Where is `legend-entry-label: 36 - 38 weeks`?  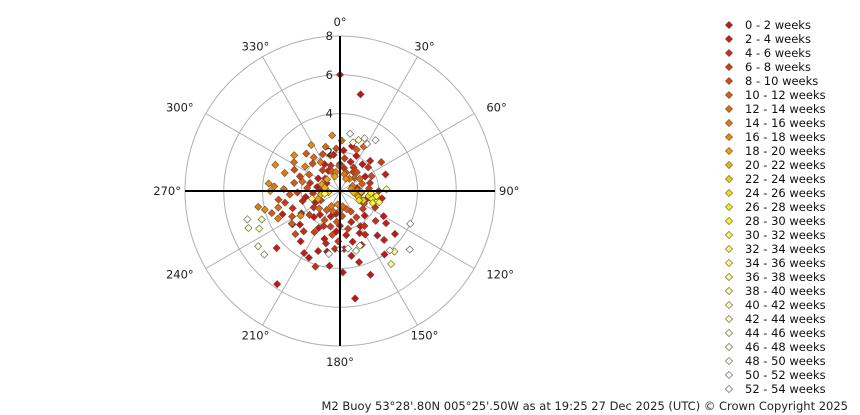
legend-entry-label: 36 - 38 weeks is located at coordinates (785, 277).